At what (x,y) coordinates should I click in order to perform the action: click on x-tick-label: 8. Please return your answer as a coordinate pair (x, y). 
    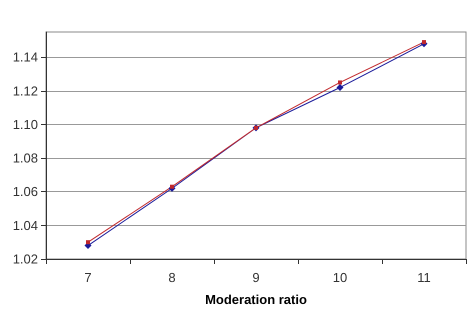
    Looking at the image, I should click on (172, 277).